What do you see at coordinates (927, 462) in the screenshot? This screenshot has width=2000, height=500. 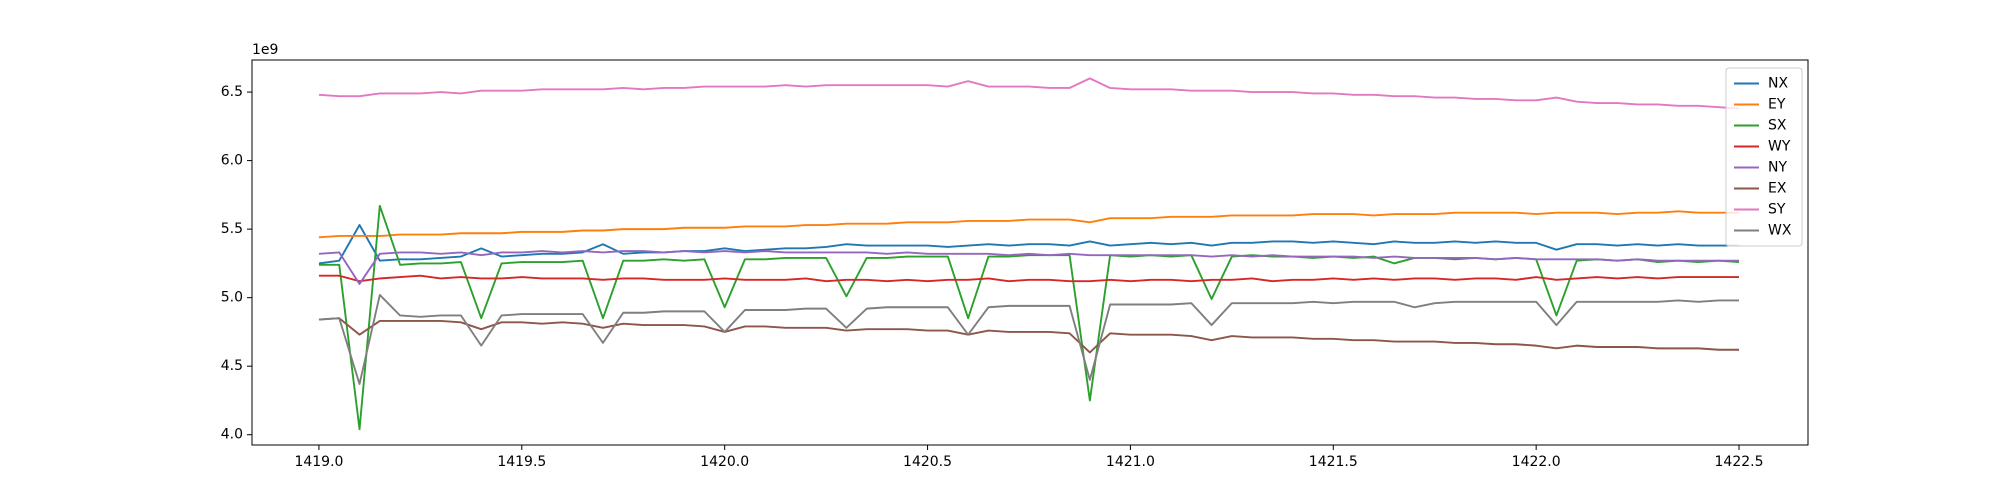 I see `x-tick-label: 1420.5` at bounding box center [927, 462].